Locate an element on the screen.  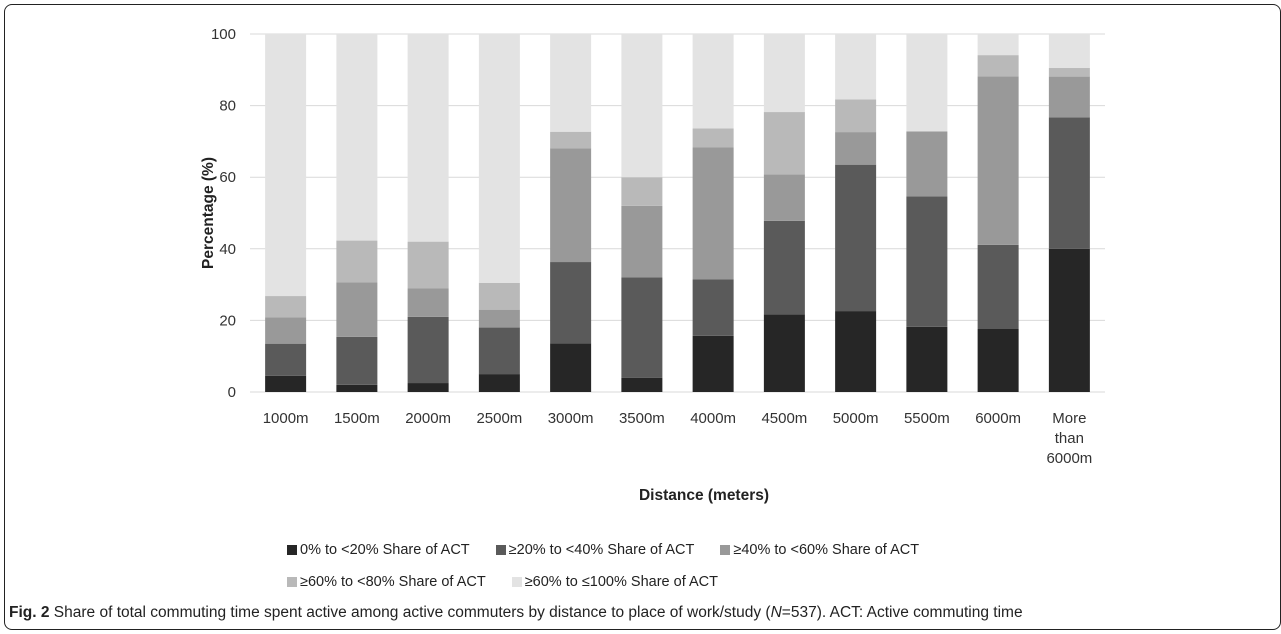
x-tick-label: 1500m is located at coordinates (357, 418).